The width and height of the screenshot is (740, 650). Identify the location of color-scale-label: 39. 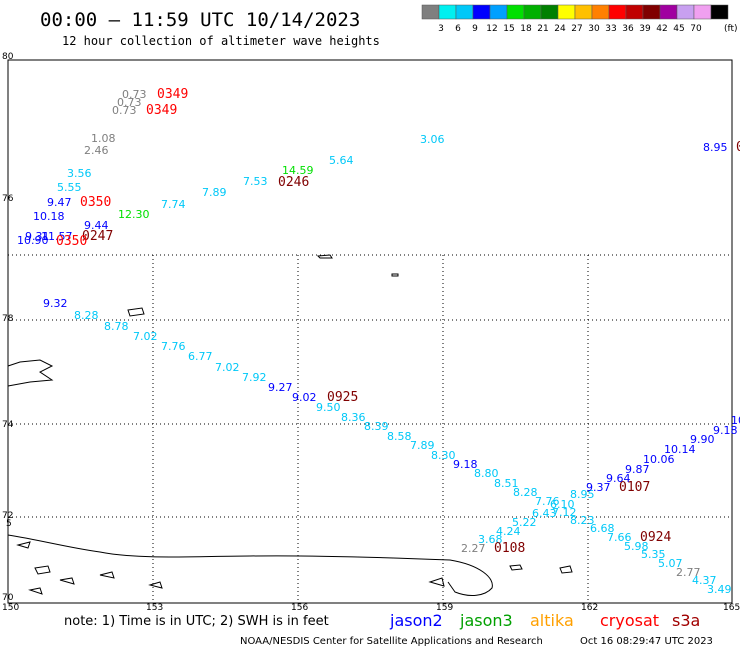
(645, 29).